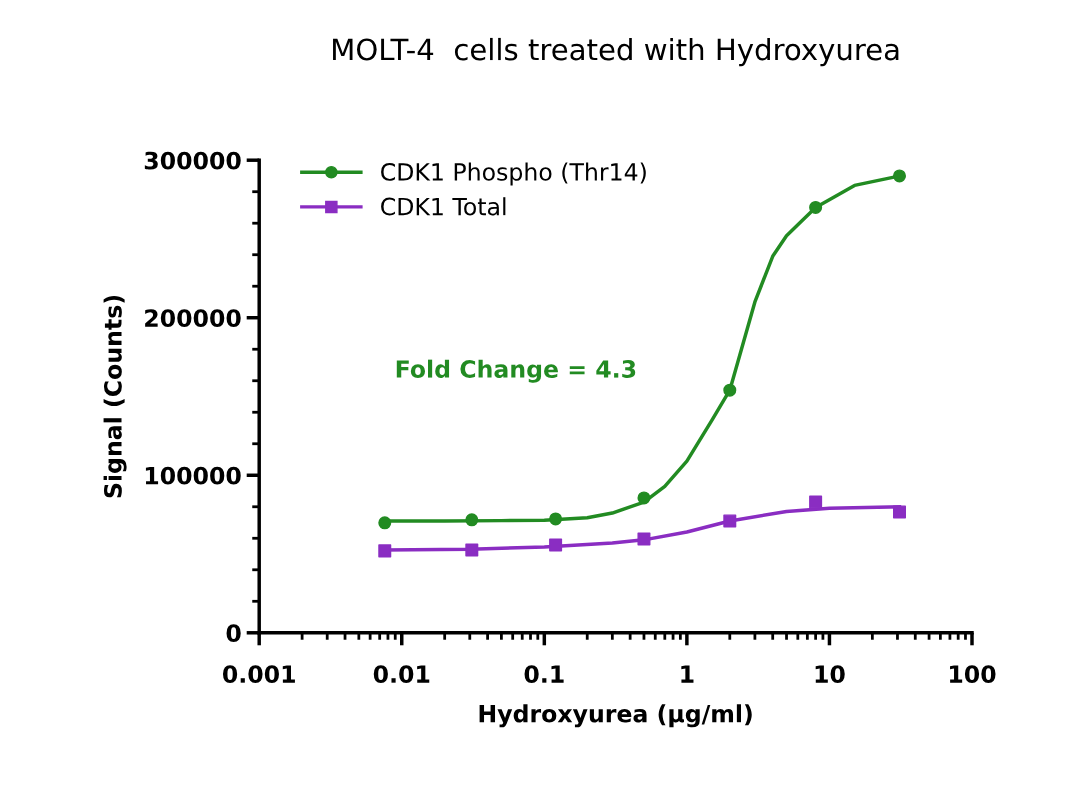 Image resolution: width=1080 pixels, height=801 pixels. I want to click on legend-label: CDK1 Phospho (Thr14), so click(513, 174).